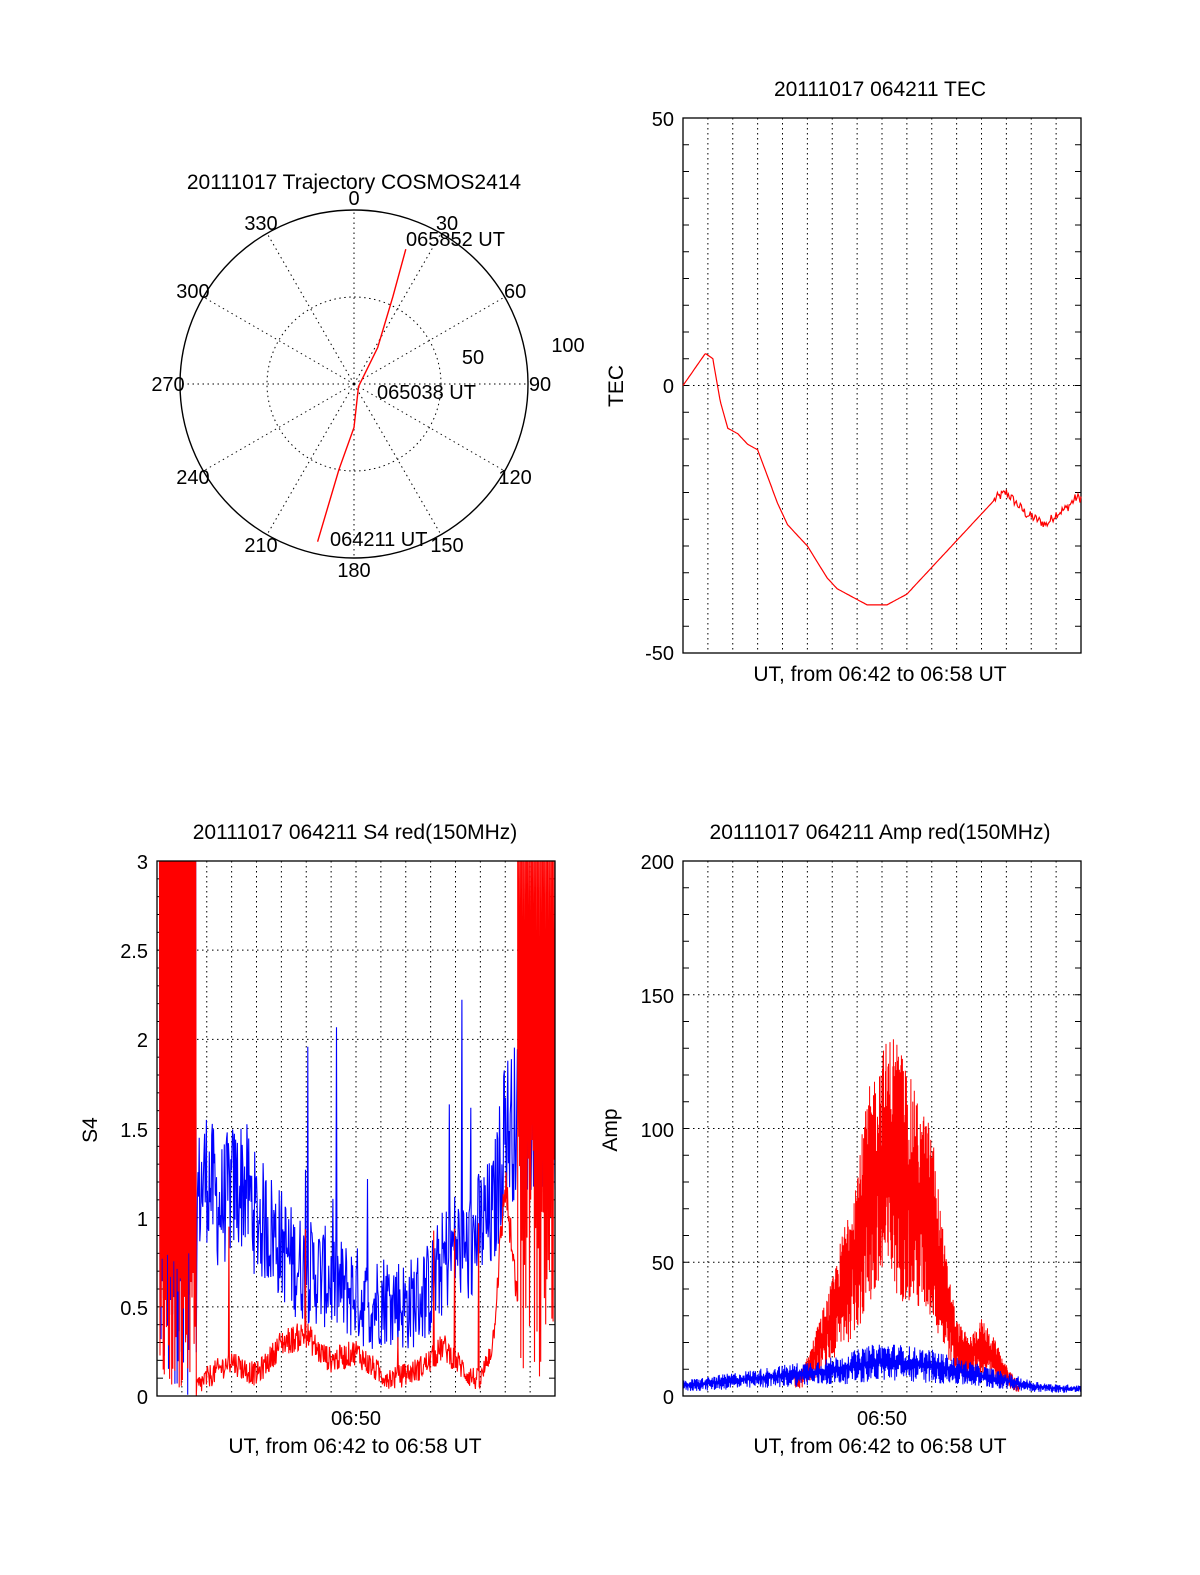  Describe the element at coordinates (616, 386) in the screenshot. I see `tec-ylabel: TEC` at that location.